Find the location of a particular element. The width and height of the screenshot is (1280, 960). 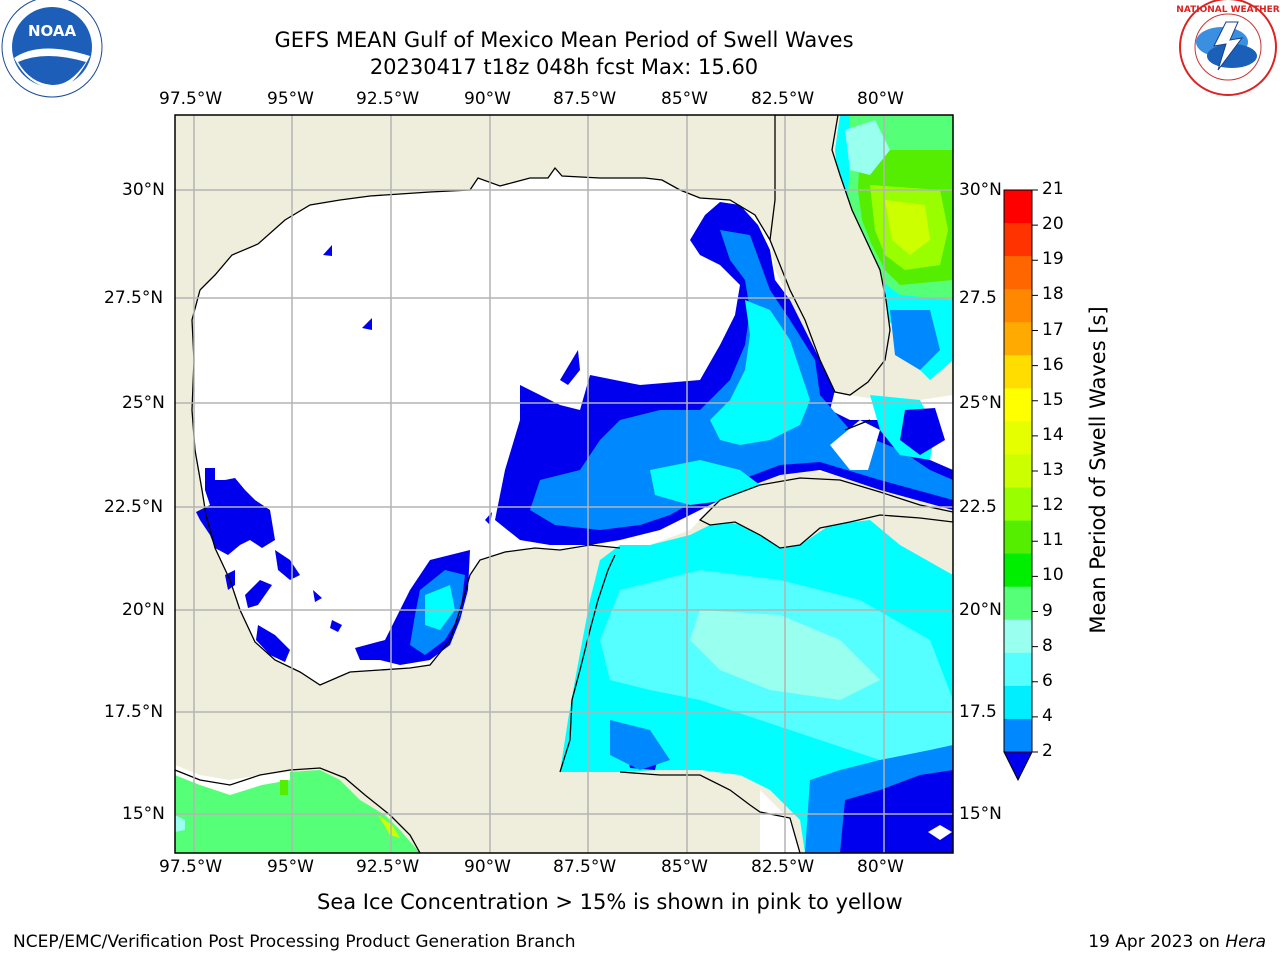

colorbar-title: Mean Period of Swell Waves [s] is located at coordinates (1098, 470).